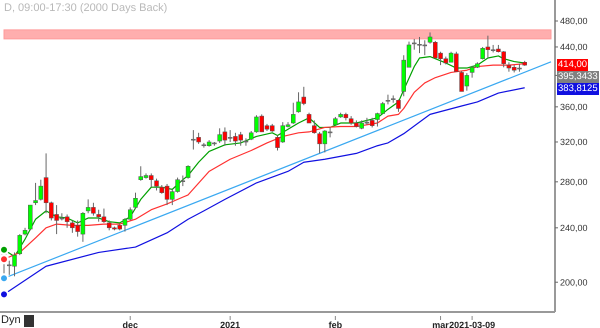 The width and height of the screenshot is (600, 328). I want to click on y-tick-label: 320,00, so click(574, 142).